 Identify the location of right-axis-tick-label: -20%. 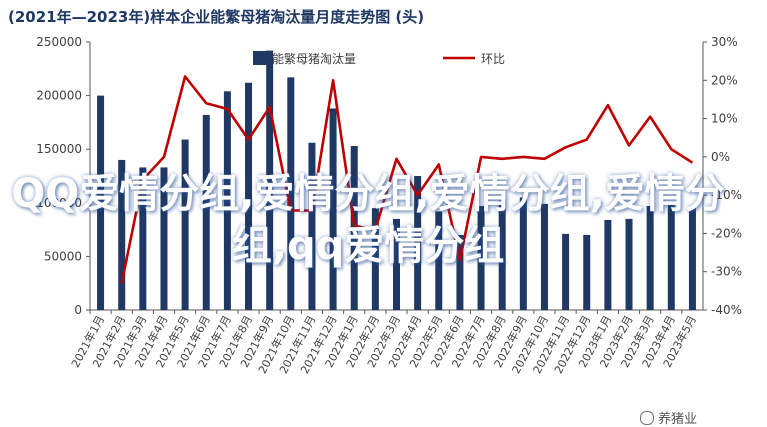
(726, 233).